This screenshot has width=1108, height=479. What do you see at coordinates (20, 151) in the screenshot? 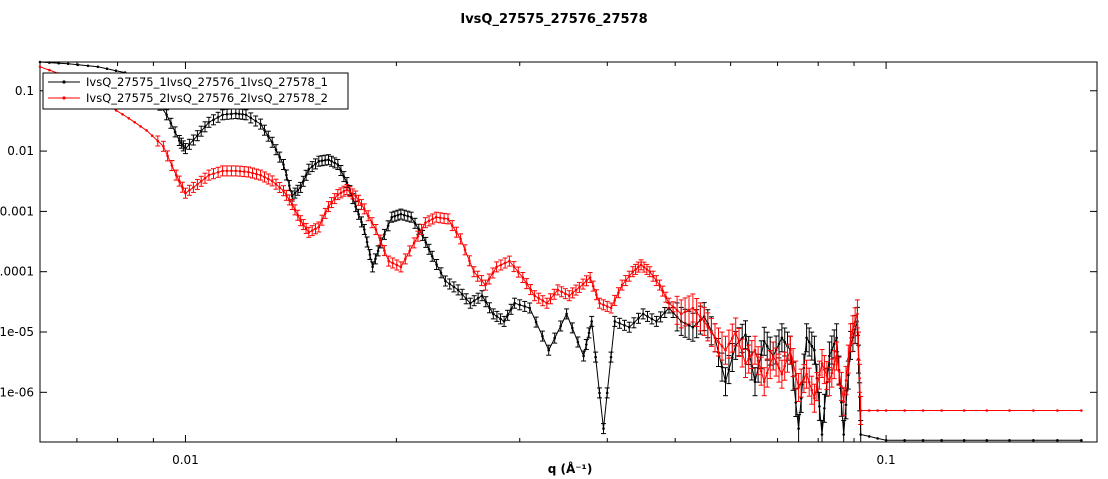
I see `y-tick-label: 0.01` at bounding box center [20, 151].